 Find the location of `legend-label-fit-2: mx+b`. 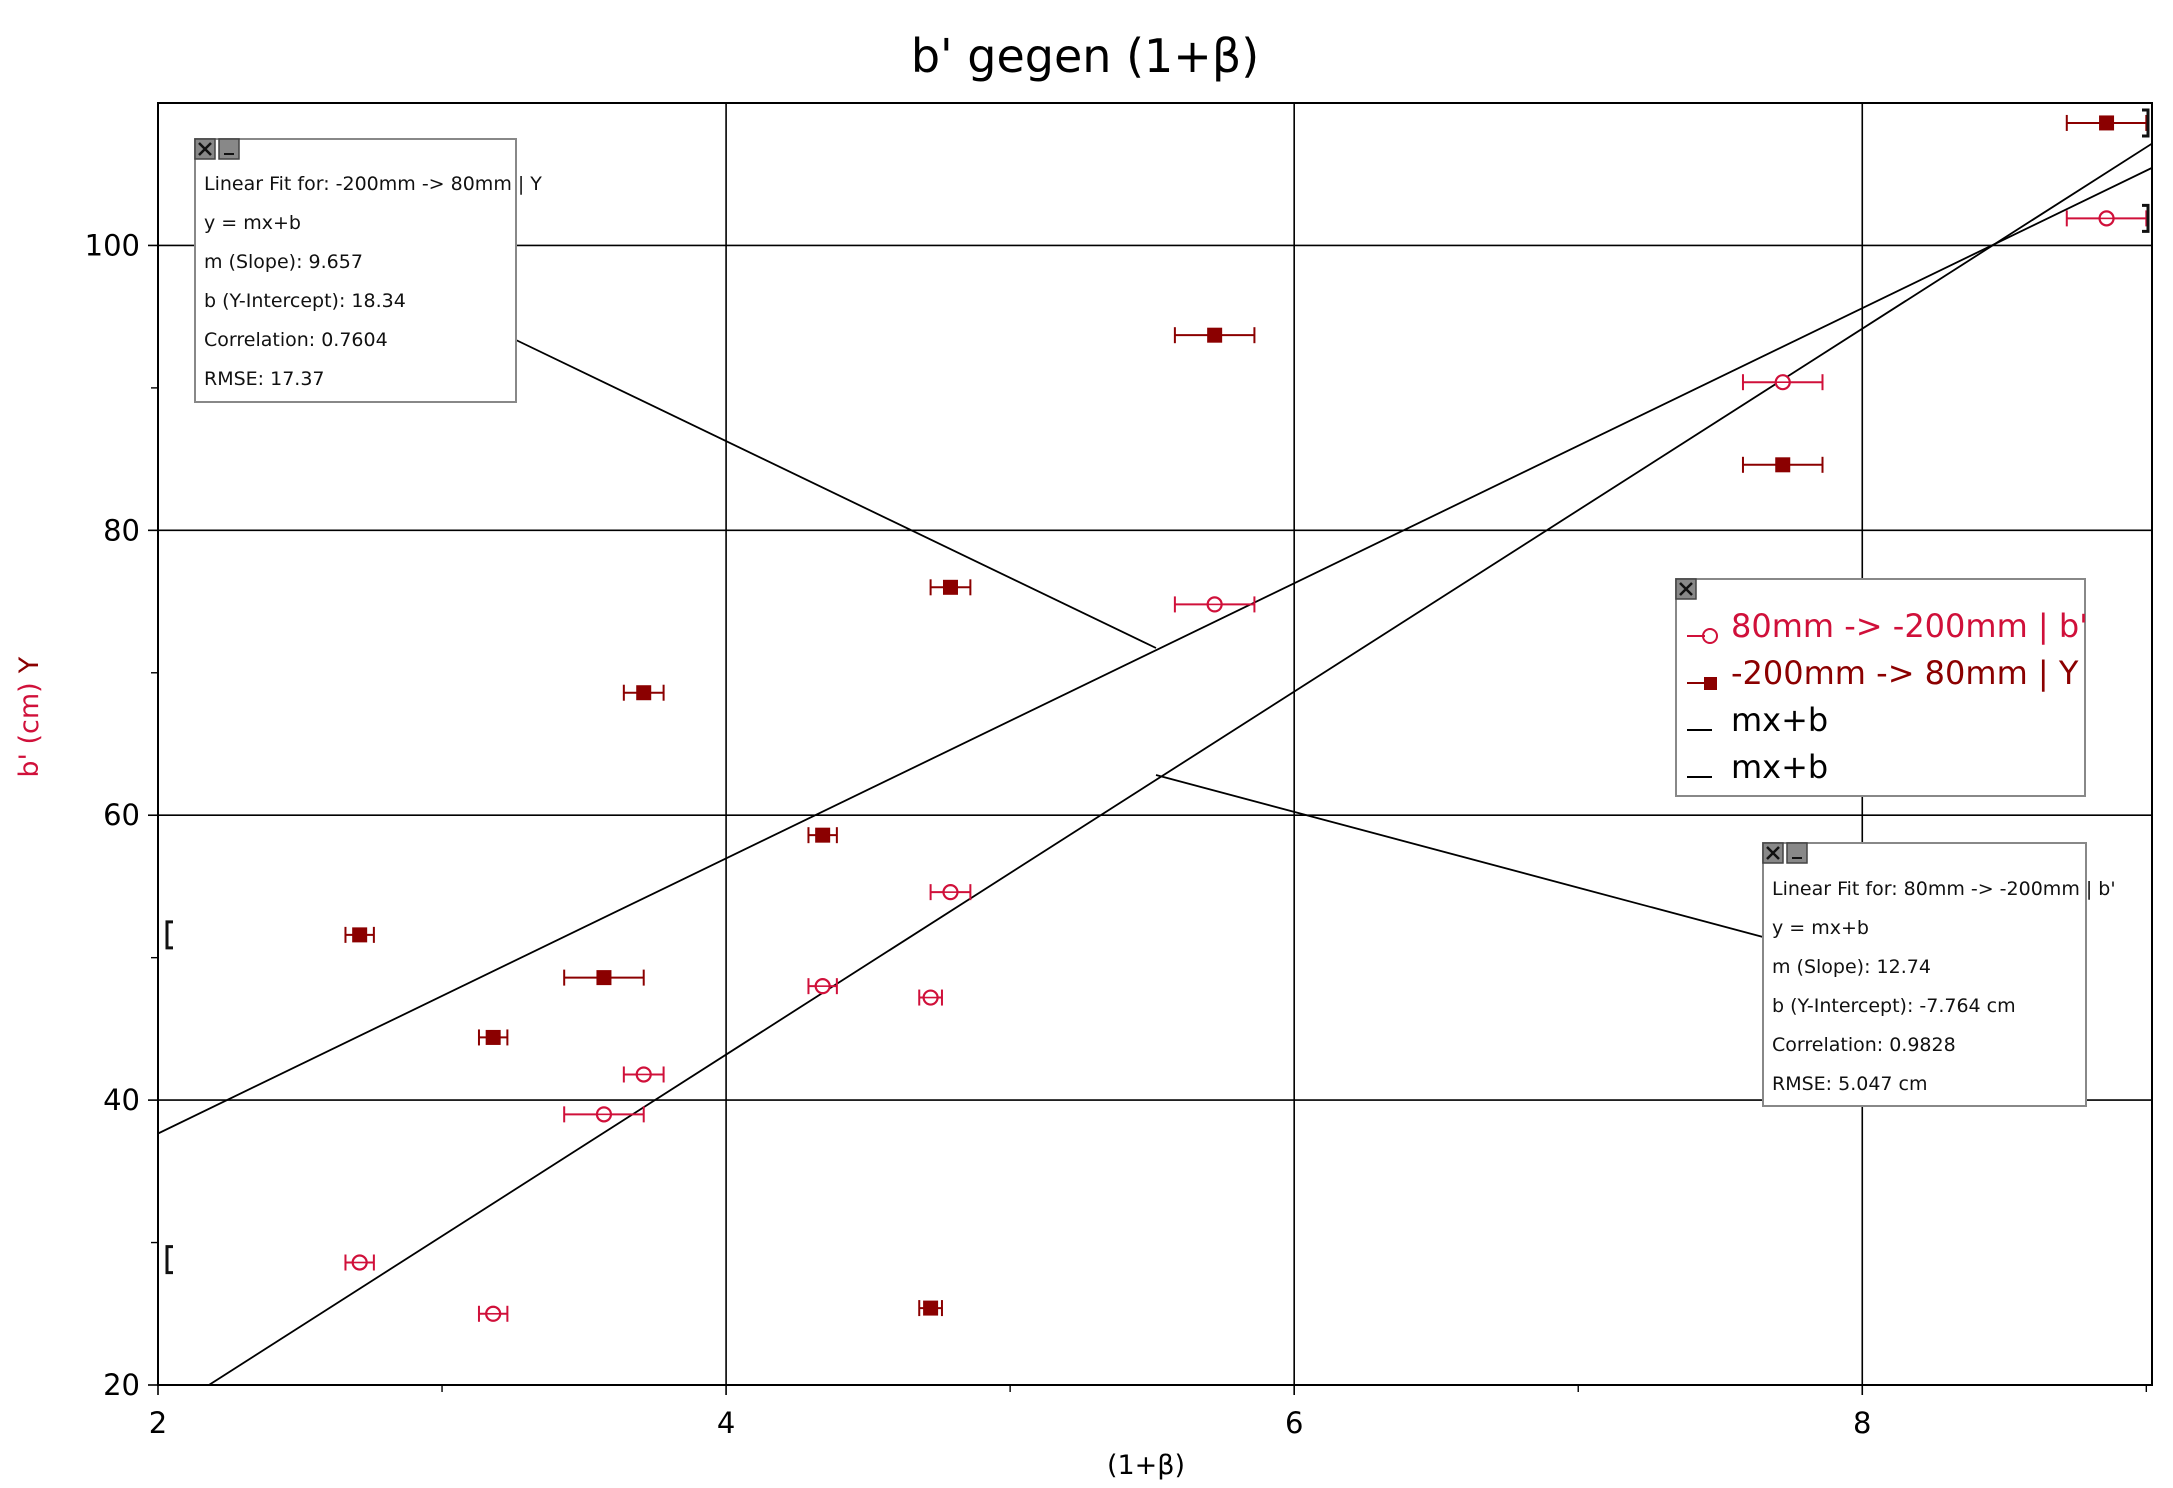

legend-label-fit-2: mx+b is located at coordinates (1779, 767).